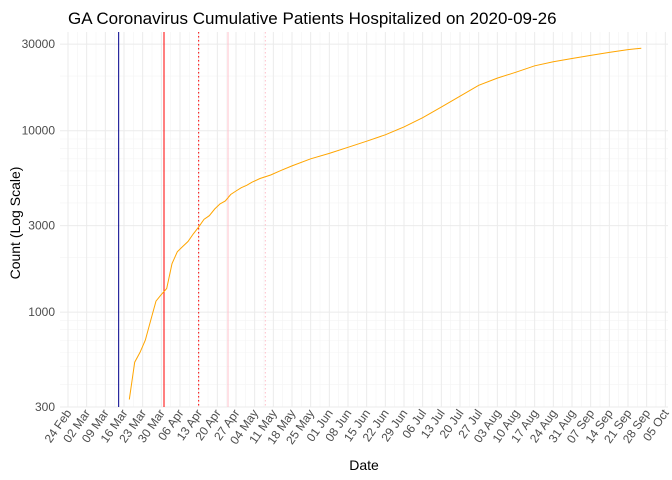  Describe the element at coordinates (39, 131) in the screenshot. I see `y-tick-label: 10000` at that location.